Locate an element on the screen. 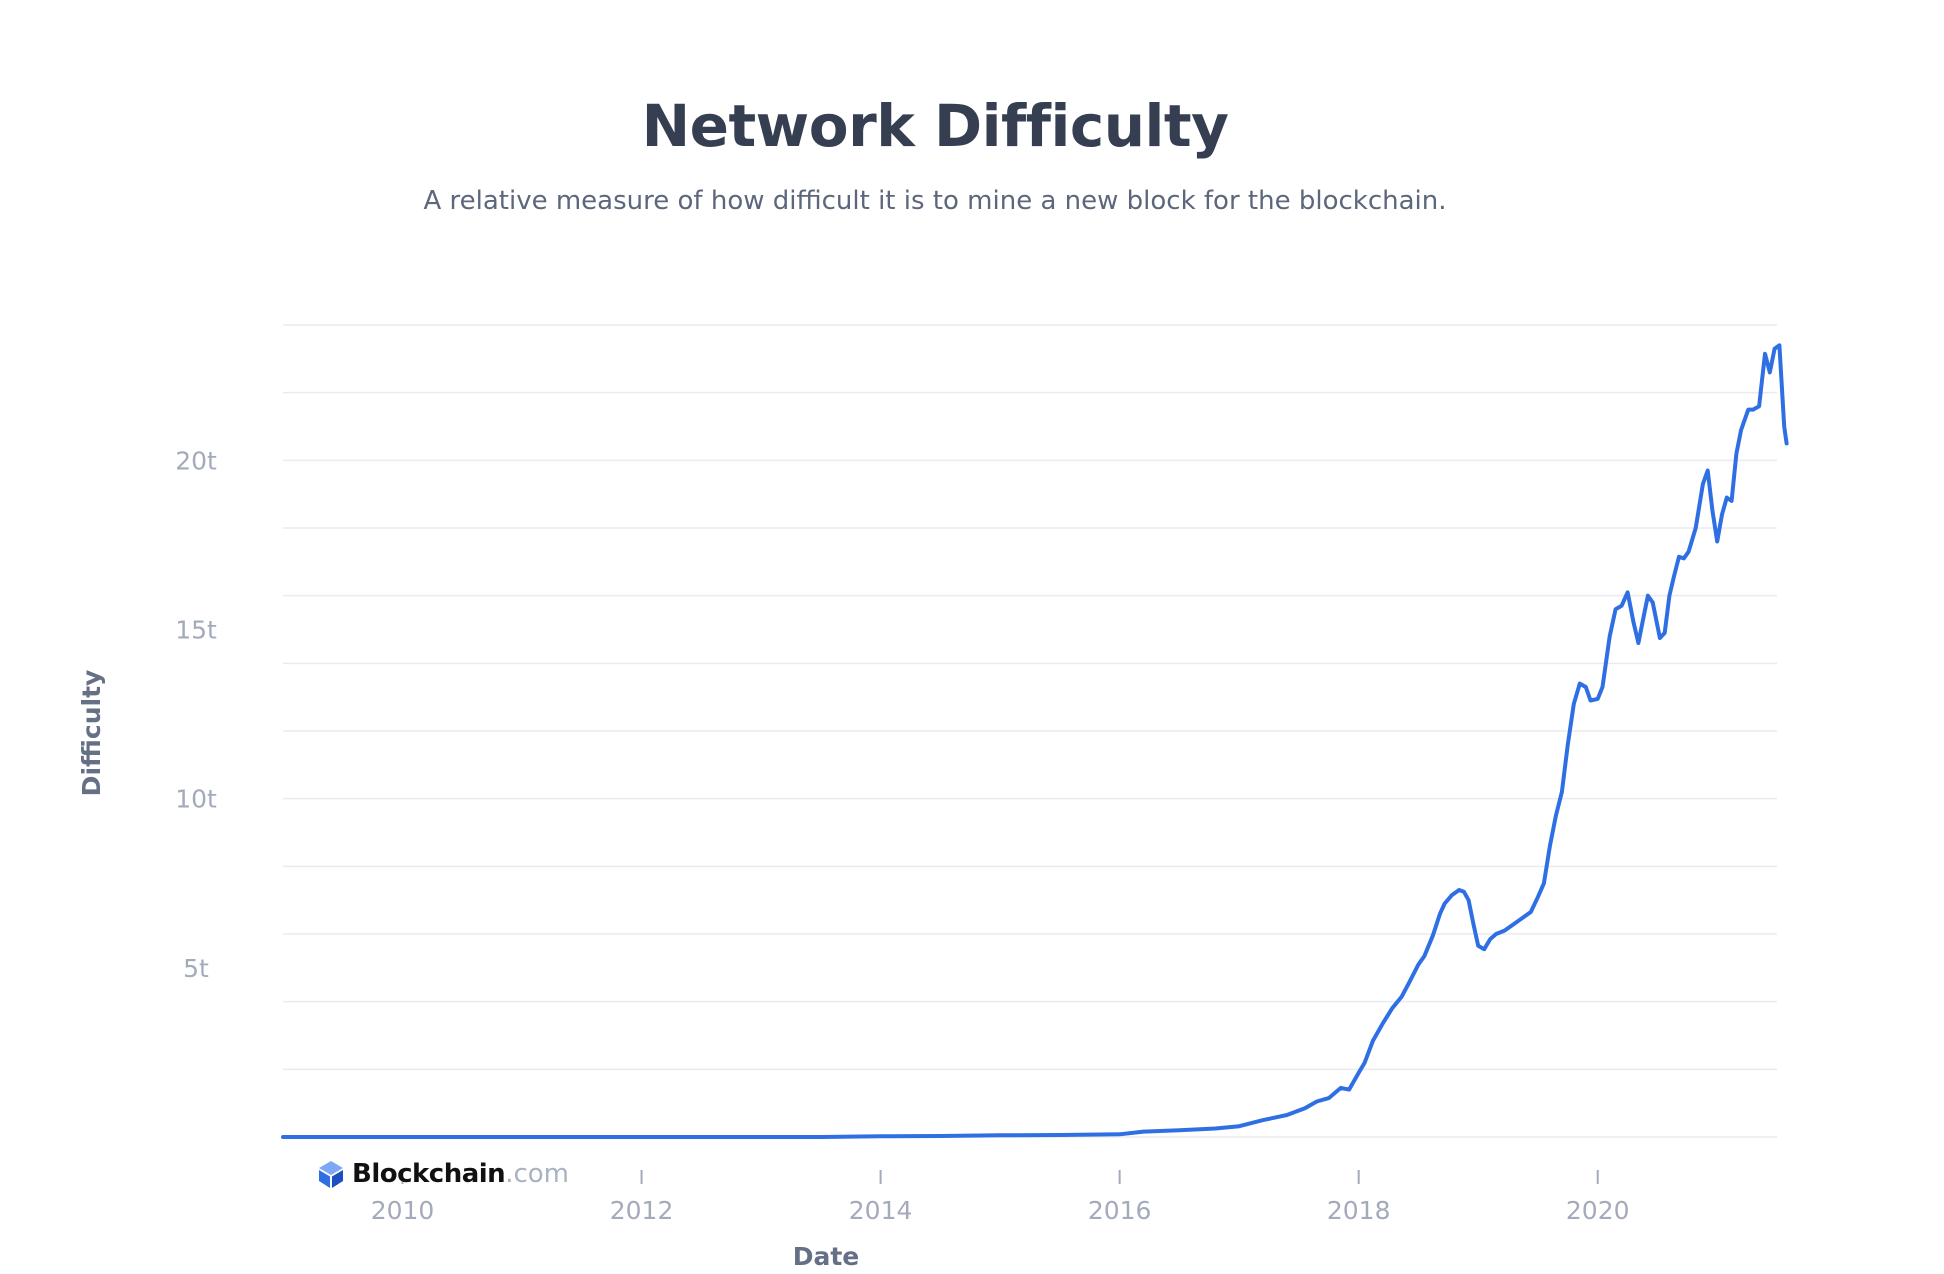  blockchain-cube-icon is located at coordinates (331, 1174).